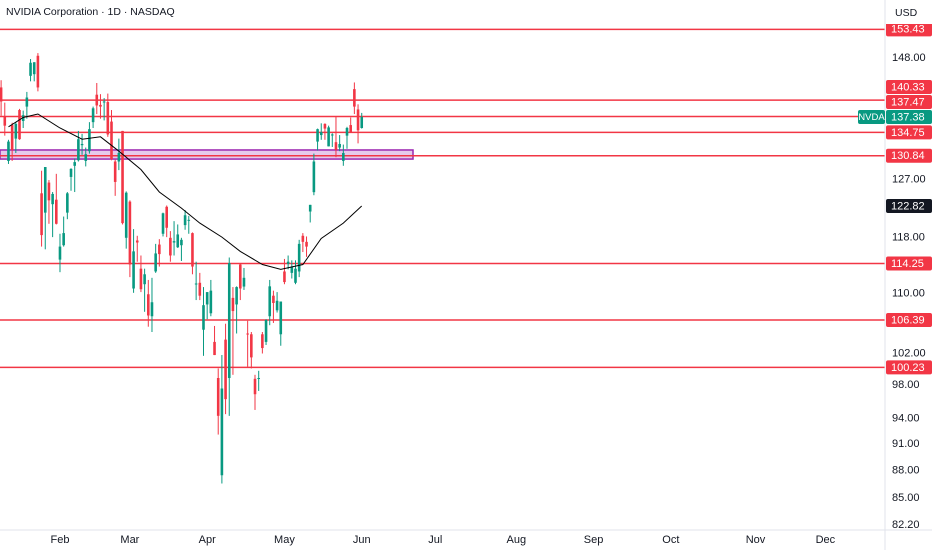 This screenshot has width=932, height=550. I want to click on x-tick-label: Apr, so click(207, 540).